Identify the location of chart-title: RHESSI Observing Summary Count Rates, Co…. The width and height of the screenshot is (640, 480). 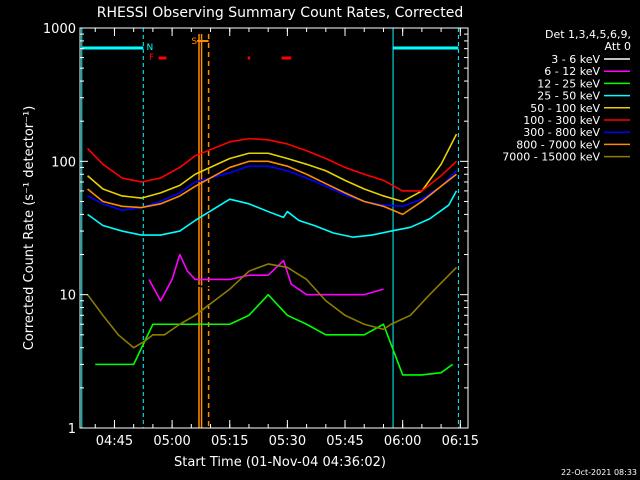
(280, 13).